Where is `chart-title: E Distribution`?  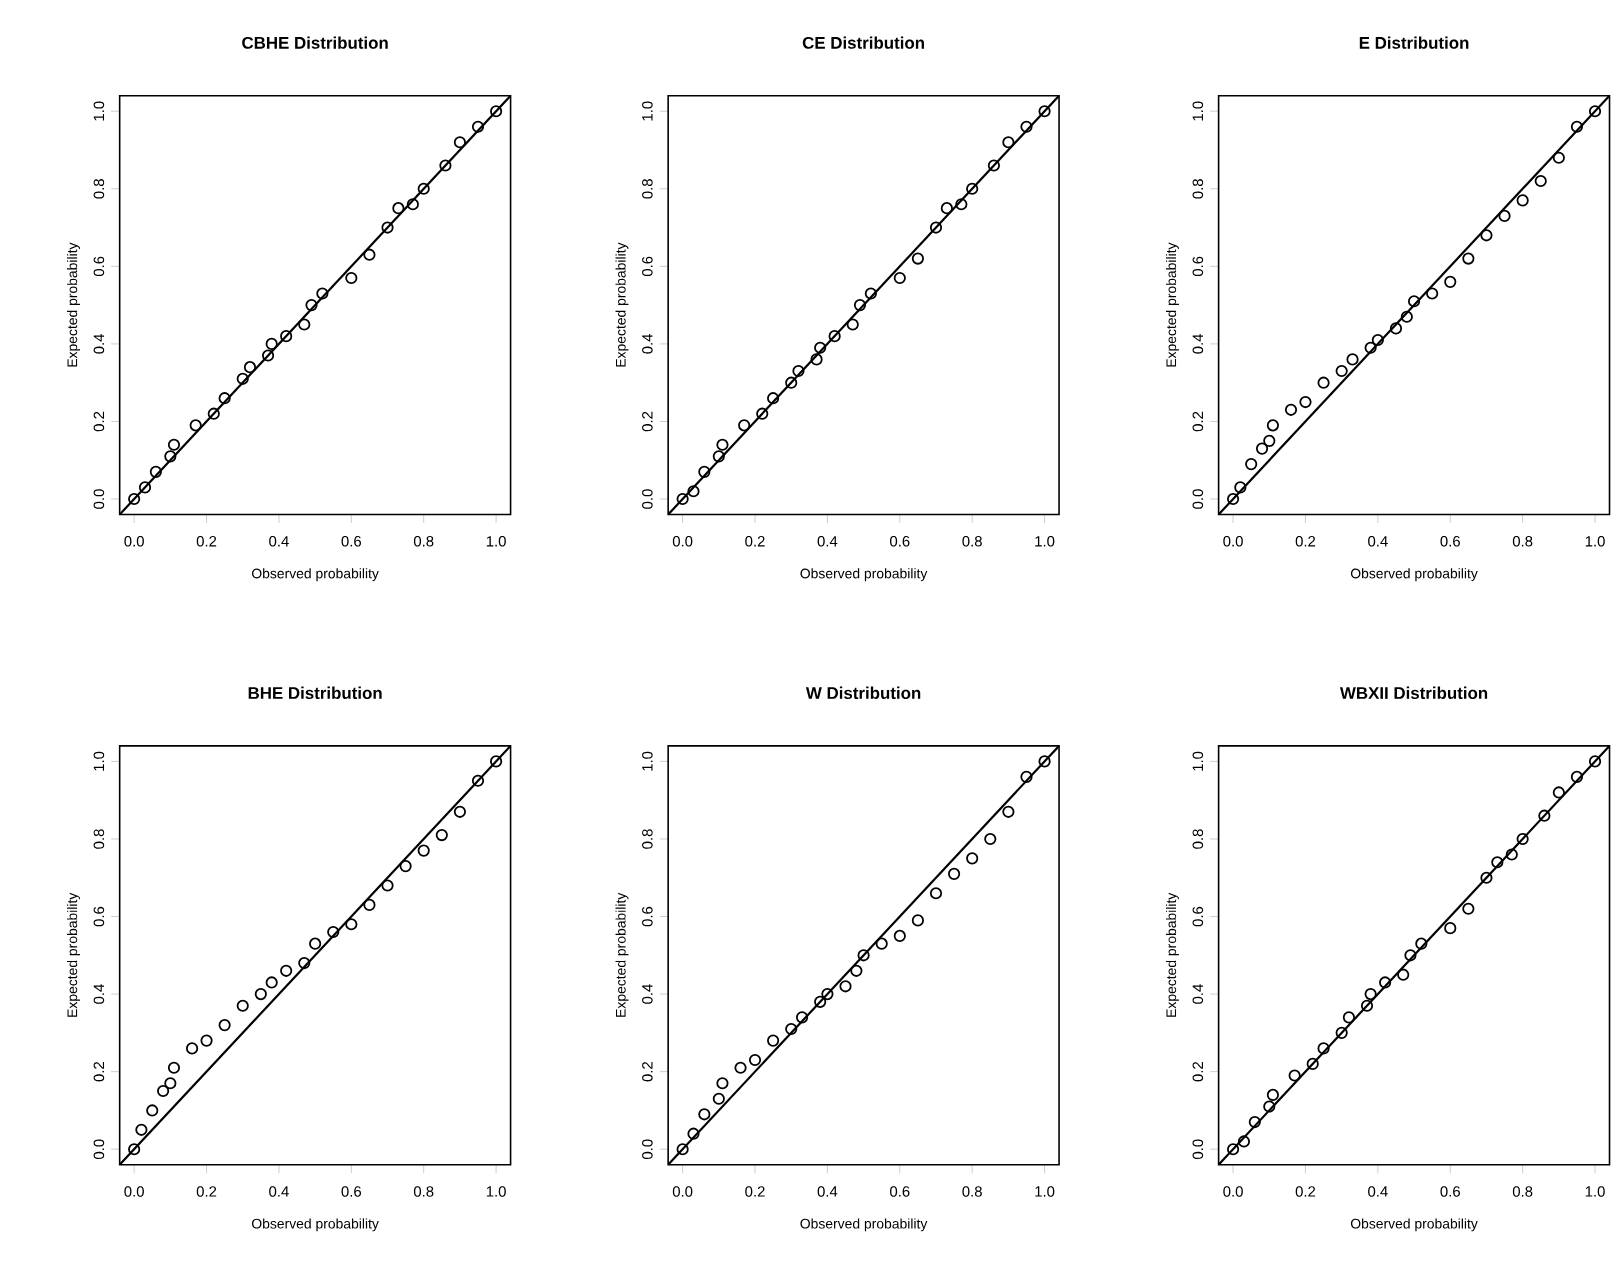
chart-title: E Distribution is located at coordinates (1414, 42).